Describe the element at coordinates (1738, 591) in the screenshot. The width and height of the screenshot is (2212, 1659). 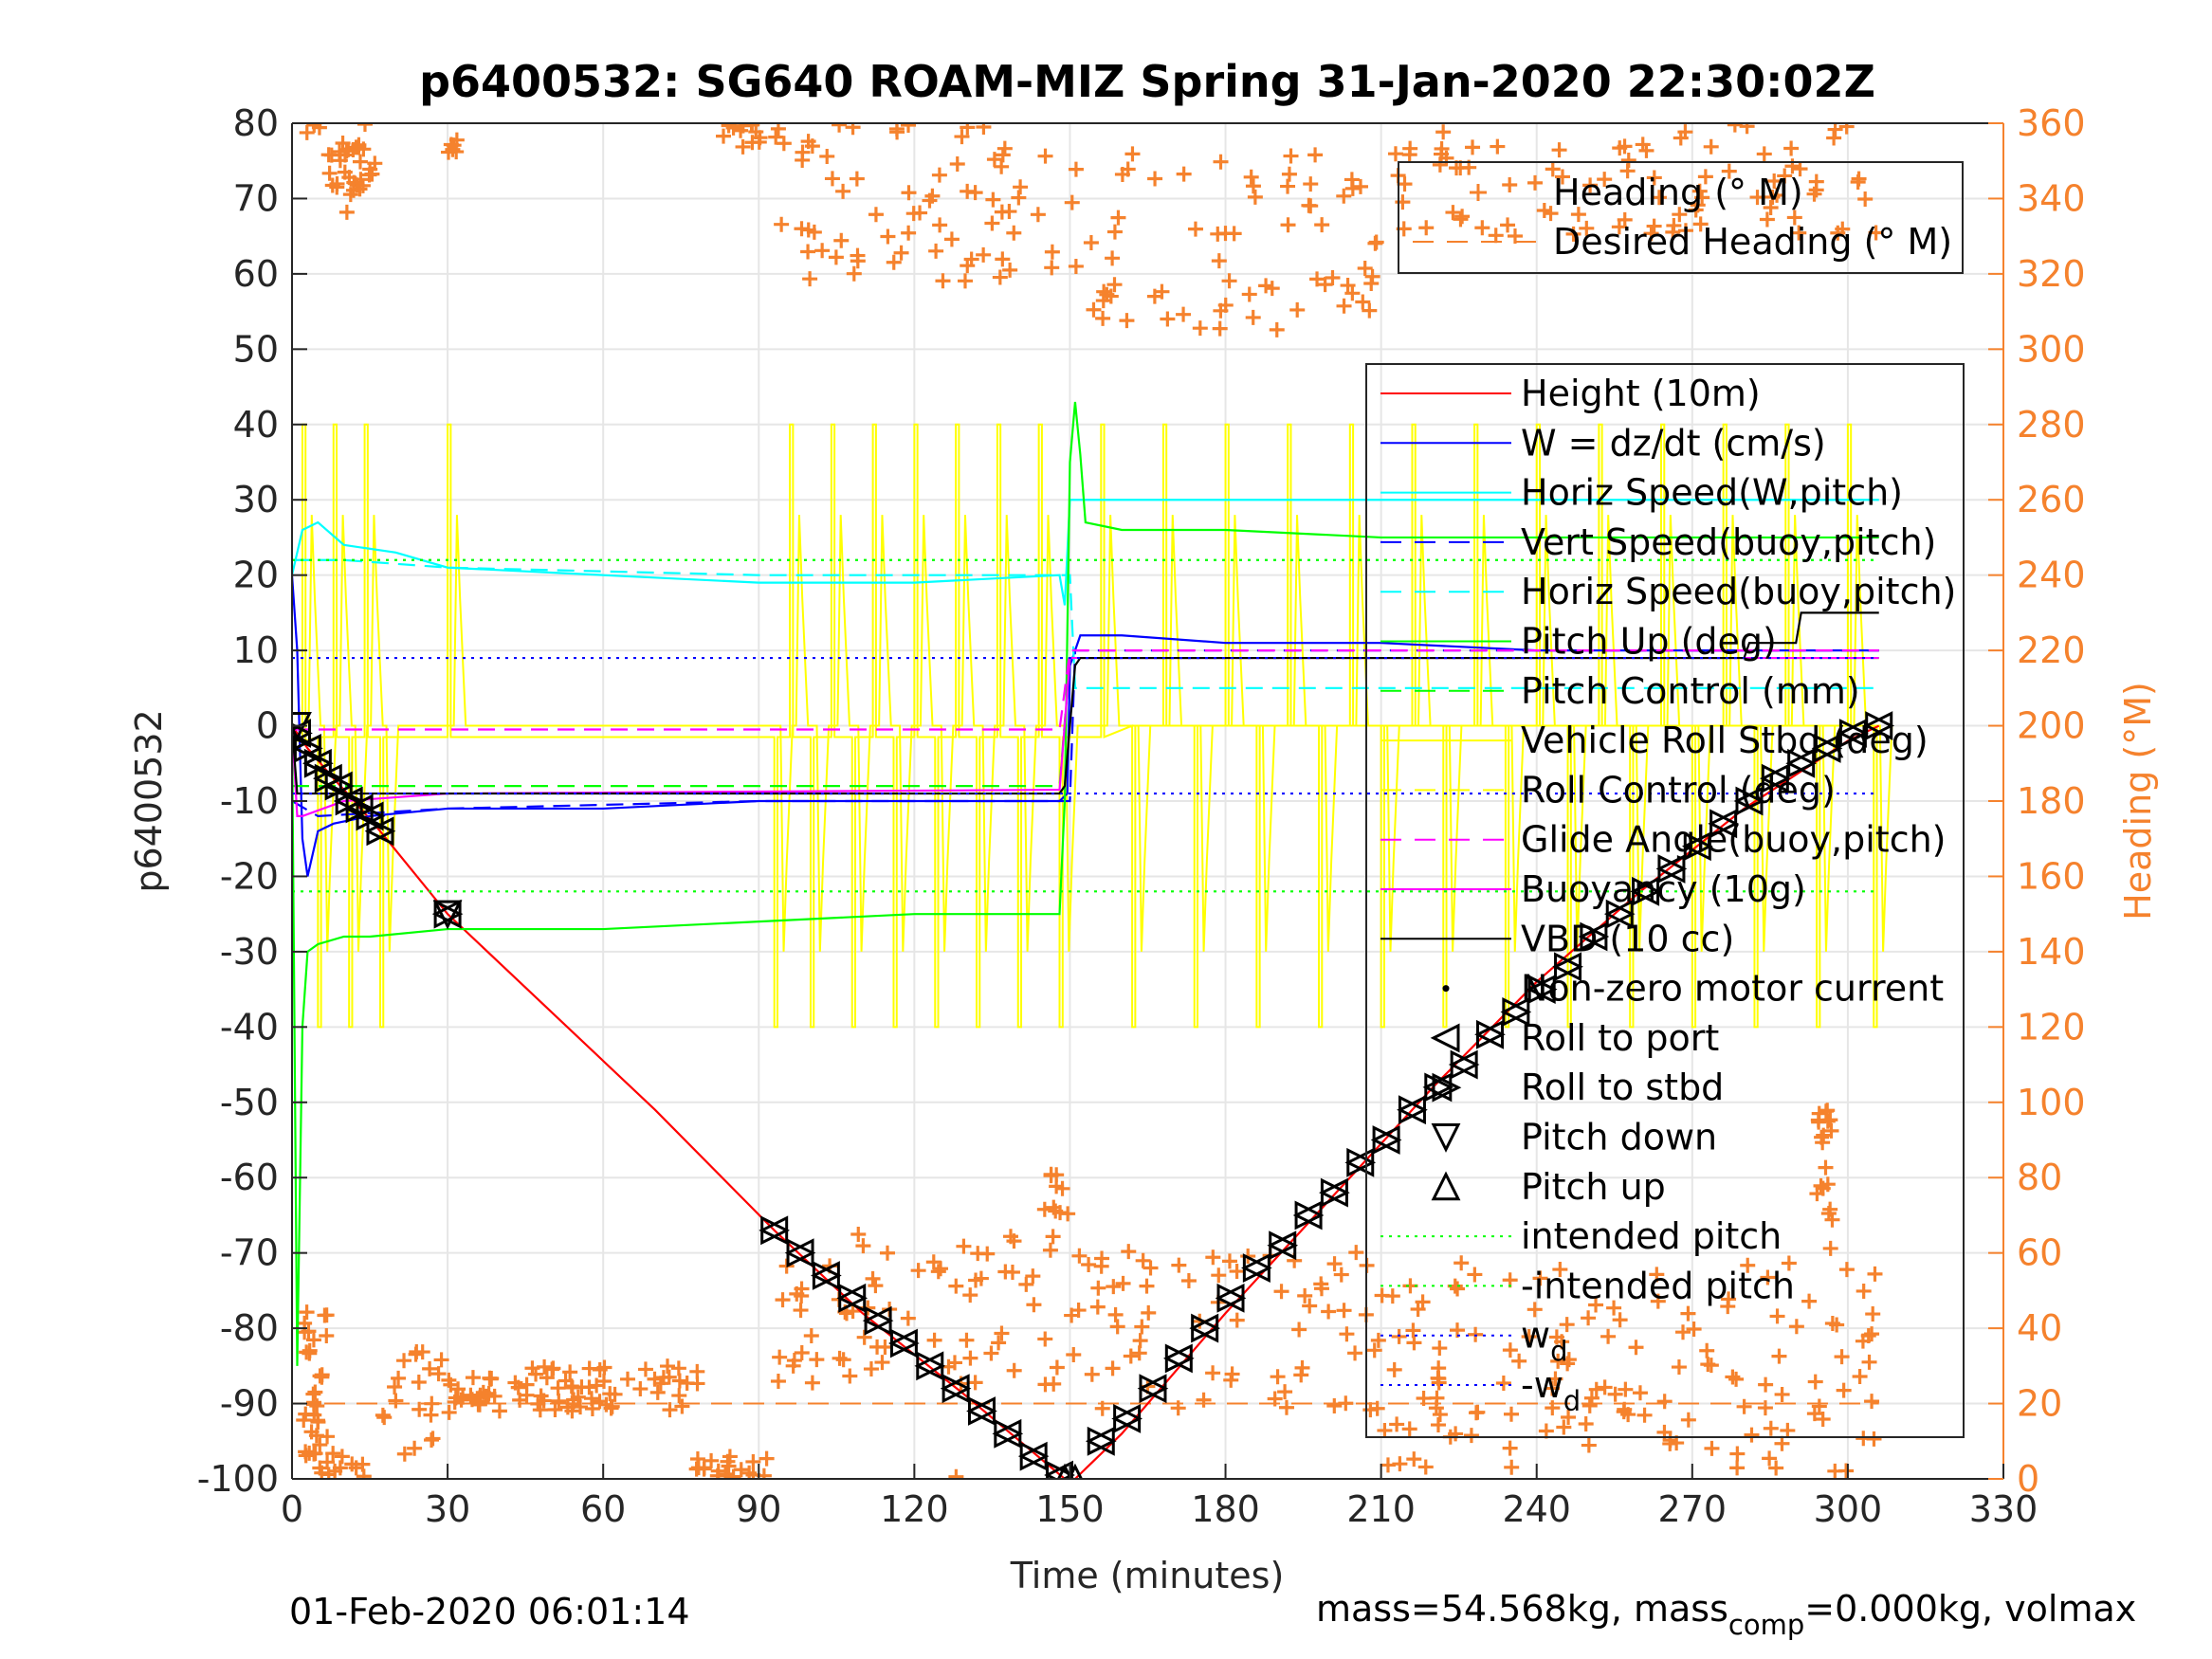
I see `legend-label: Horiz Speed(buoy,pitch)` at that location.